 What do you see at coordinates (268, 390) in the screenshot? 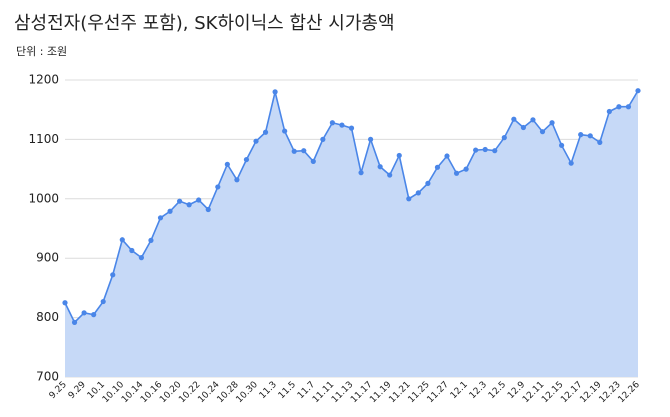
I see `x-tick-label: 11.3` at bounding box center [268, 390].